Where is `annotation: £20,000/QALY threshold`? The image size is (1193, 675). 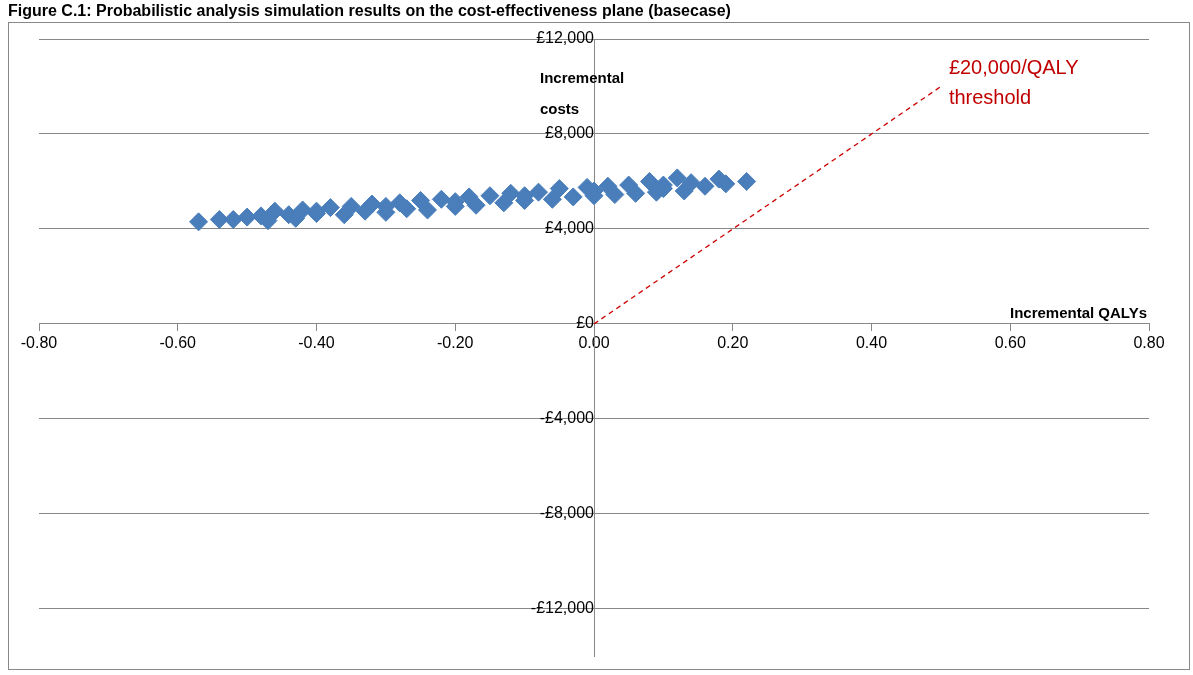 annotation: £20,000/QALY threshold is located at coordinates (1013, 82).